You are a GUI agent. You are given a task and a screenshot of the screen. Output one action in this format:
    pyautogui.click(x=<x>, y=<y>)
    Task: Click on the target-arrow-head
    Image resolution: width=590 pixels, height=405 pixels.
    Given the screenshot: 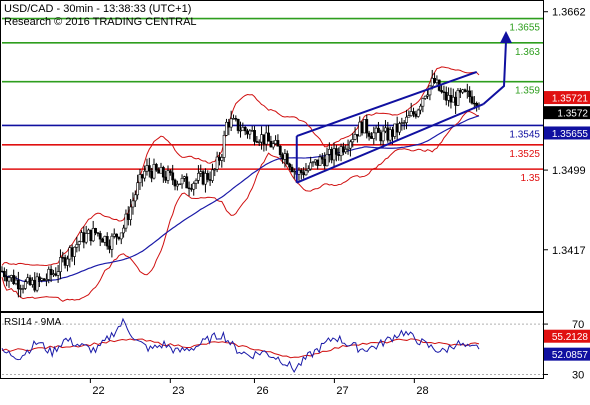 What is the action you would take?
    pyautogui.click(x=506, y=37)
    